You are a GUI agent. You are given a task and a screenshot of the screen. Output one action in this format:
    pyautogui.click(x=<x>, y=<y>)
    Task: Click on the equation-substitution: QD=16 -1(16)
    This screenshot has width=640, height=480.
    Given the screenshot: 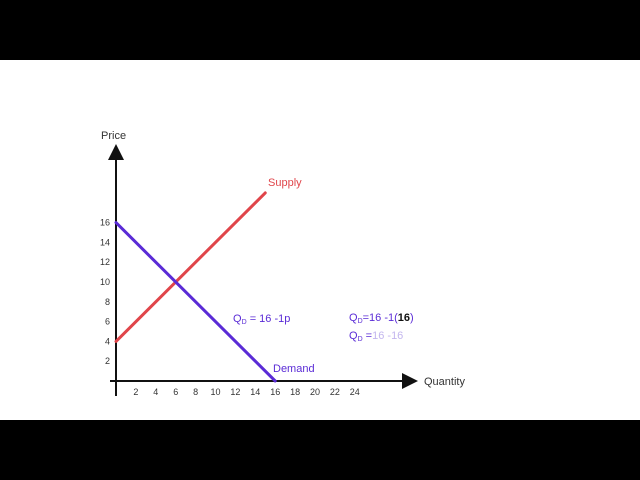 What is the action you would take?
    pyautogui.click(x=381, y=318)
    